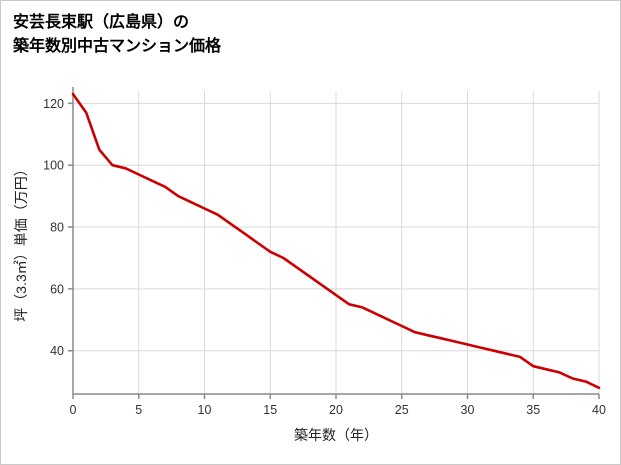  Describe the element at coordinates (402, 410) in the screenshot. I see `x-tick-label: 25` at that location.